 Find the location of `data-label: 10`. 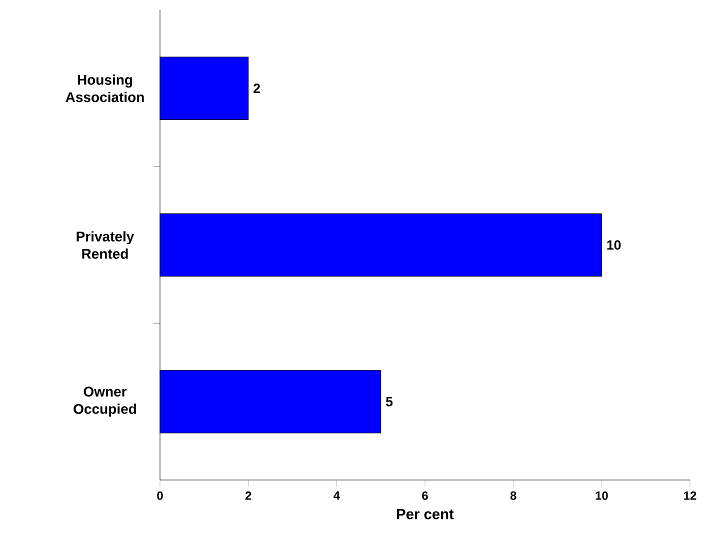

data-label: 10 is located at coordinates (614, 245).